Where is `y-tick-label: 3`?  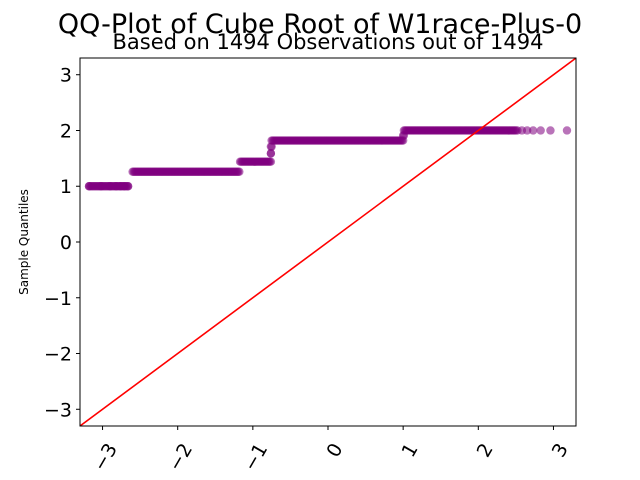
y-tick-label: 3 is located at coordinates (66, 76).